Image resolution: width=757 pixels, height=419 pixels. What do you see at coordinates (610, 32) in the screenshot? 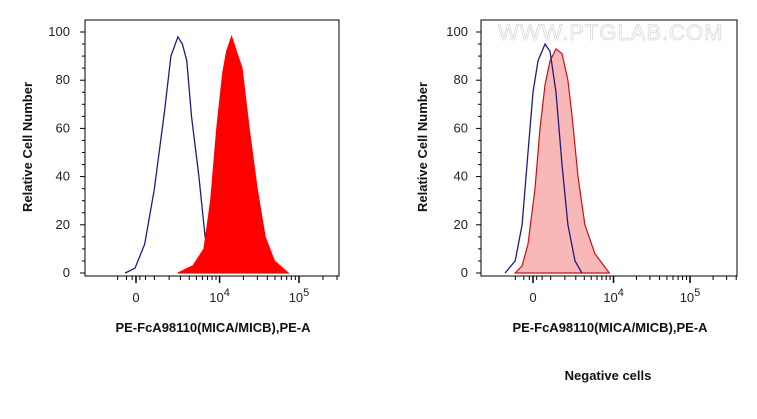
I see `watermark: WWW.PTGLAB.COM` at bounding box center [610, 32].